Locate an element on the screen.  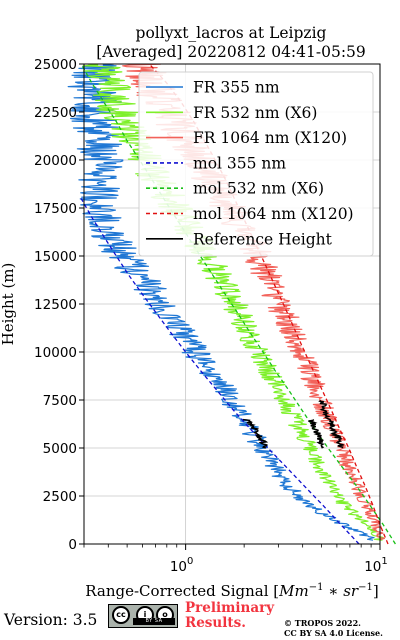
cc-badge-label: BY SA is located at coordinates (154, 621).